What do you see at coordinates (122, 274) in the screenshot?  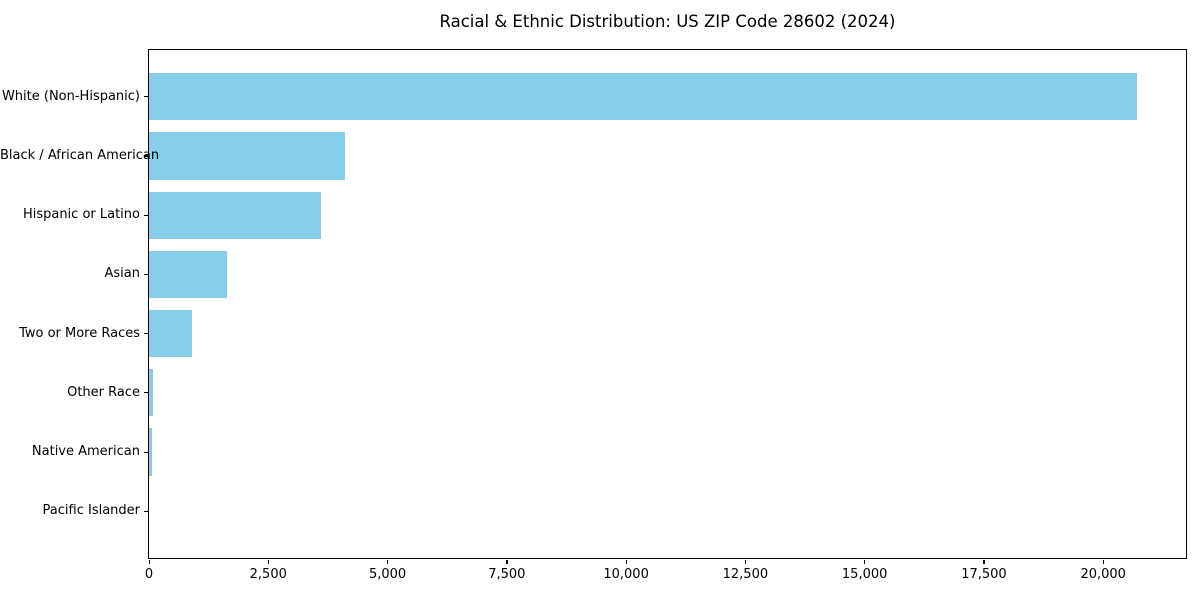 I see `category-label: Asian` at bounding box center [122, 274].